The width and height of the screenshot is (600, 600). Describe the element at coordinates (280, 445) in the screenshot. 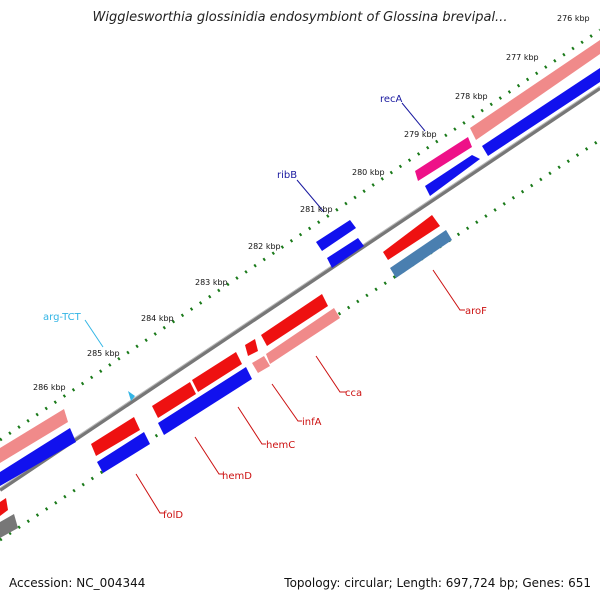

I see `gene-label-hemc: hemC` at that location.